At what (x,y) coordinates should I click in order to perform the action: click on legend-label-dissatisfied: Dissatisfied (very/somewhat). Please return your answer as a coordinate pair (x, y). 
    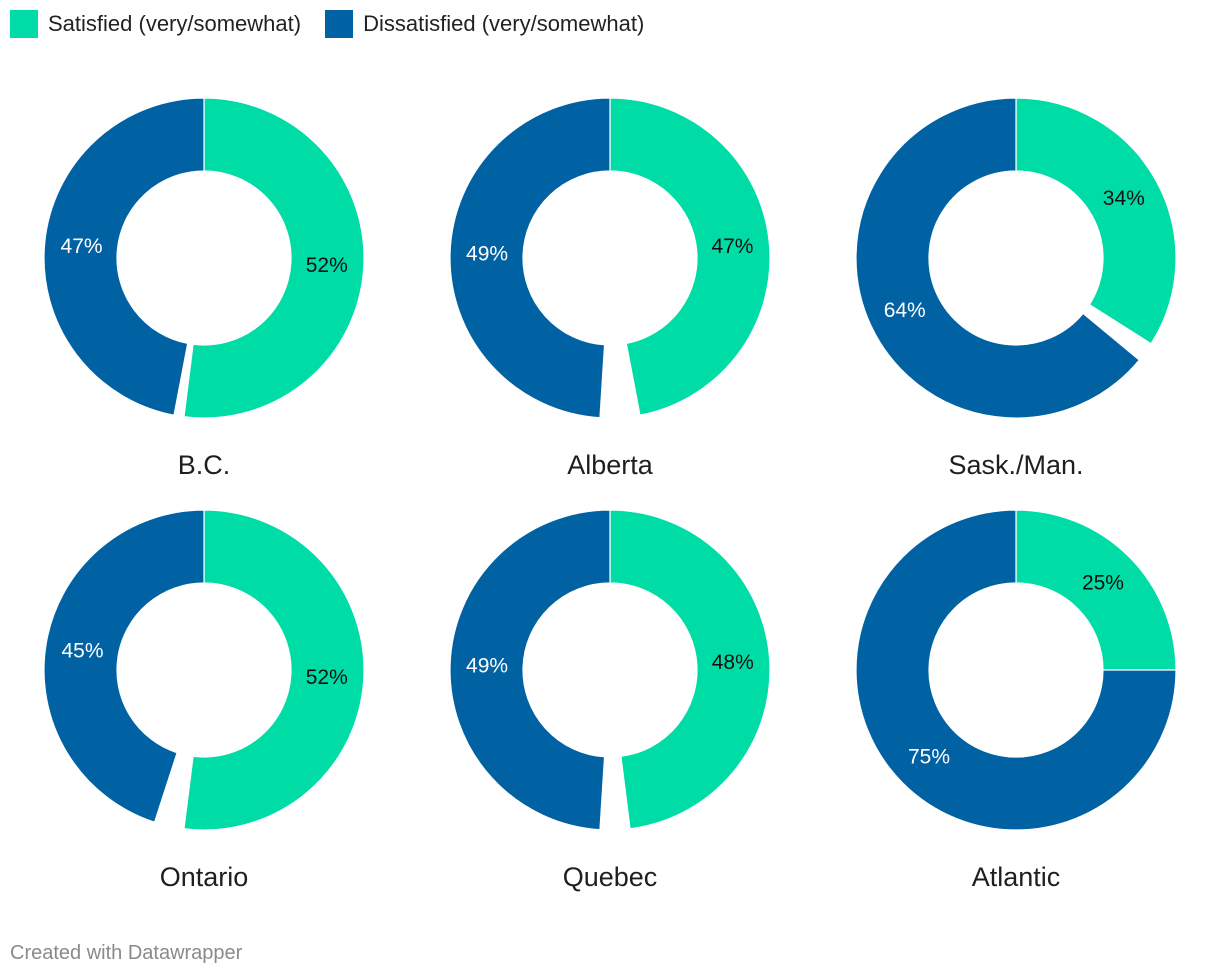
    Looking at the image, I should click on (504, 23).